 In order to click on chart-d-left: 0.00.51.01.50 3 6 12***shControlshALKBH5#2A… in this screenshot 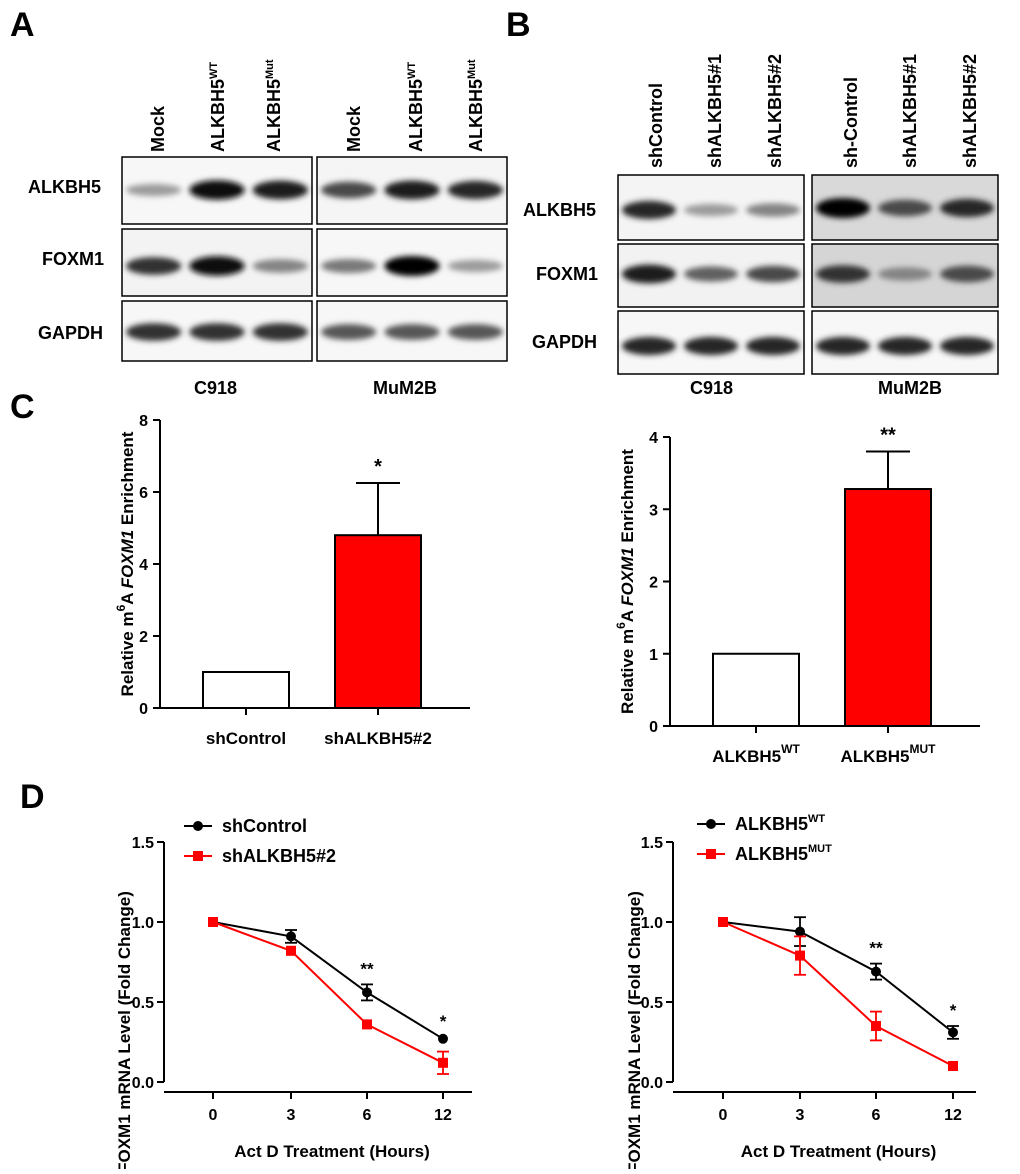, I will do `click(293, 994)`.